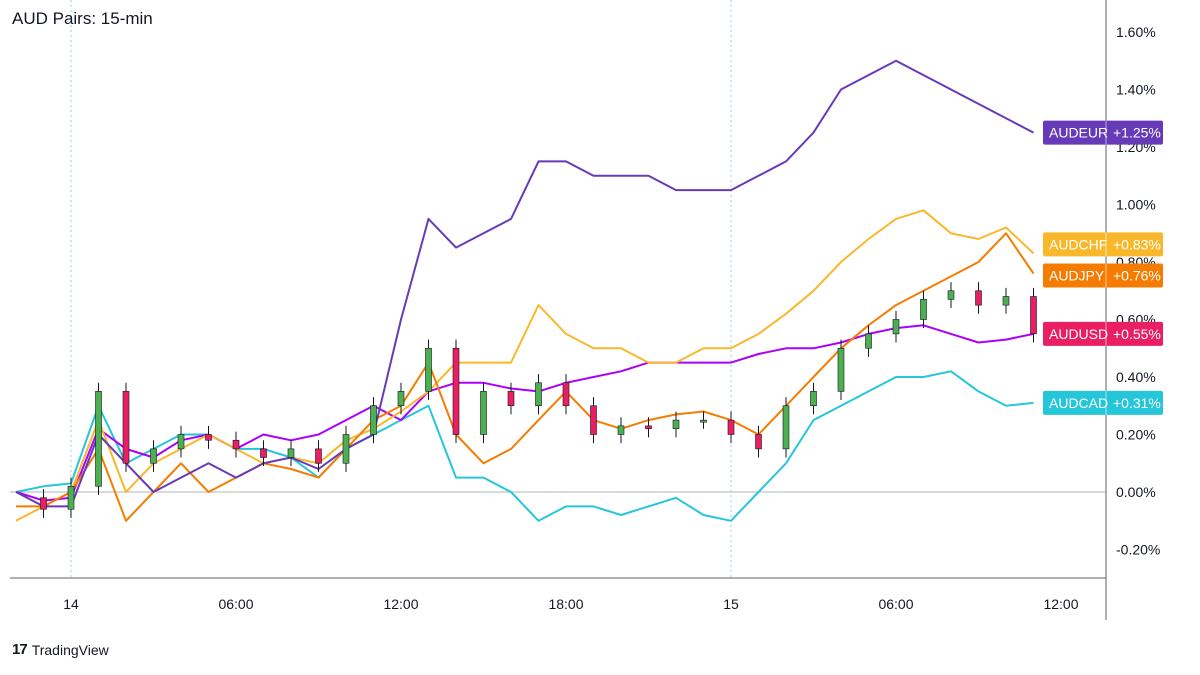  What do you see at coordinates (1136, 205) in the screenshot?
I see `y-tick-label: 1.00%` at bounding box center [1136, 205].